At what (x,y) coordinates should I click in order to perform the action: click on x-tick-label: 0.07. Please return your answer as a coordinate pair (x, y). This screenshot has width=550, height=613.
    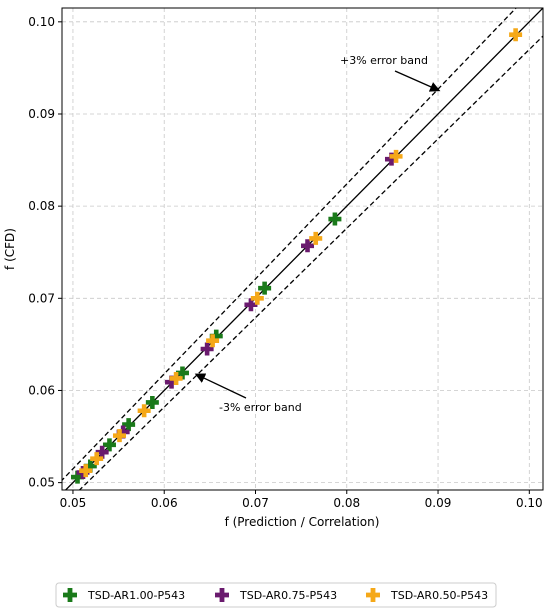
    Looking at the image, I should click on (255, 503).